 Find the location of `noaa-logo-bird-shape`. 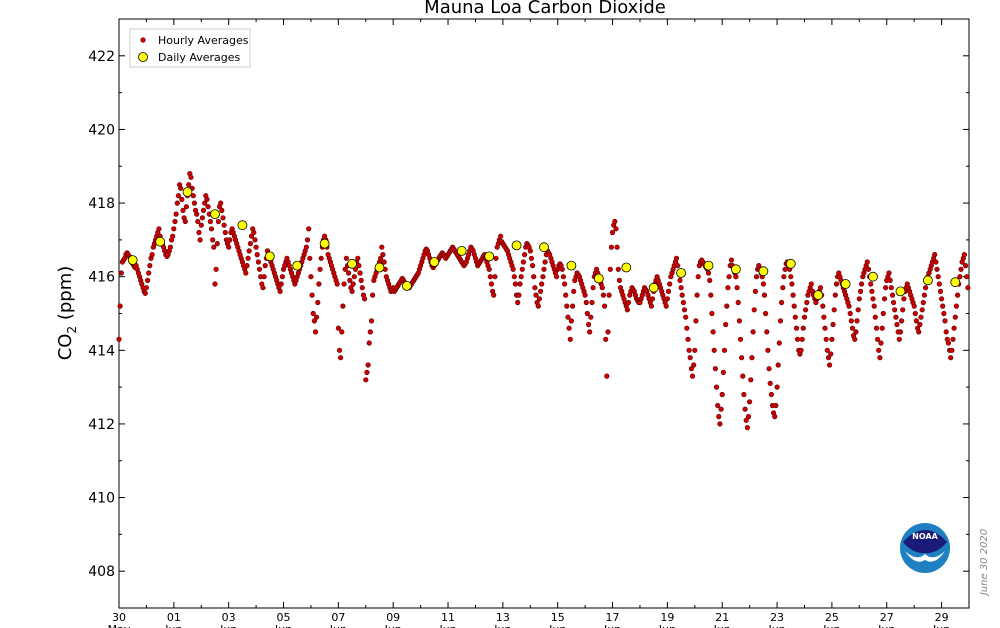

noaa-logo-bird-shape is located at coordinates (925, 542).